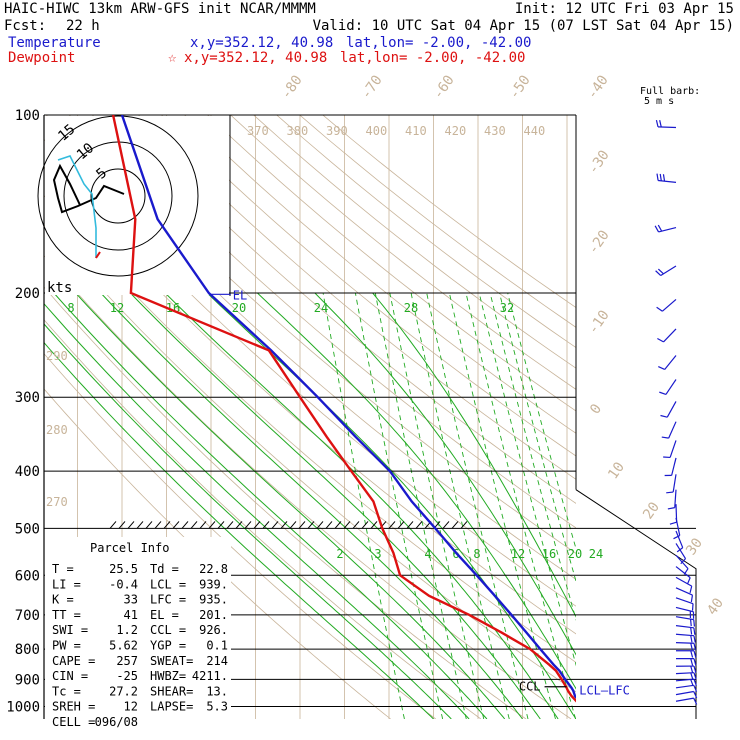  I want to click on temperature-legend: Temperature, so click(54, 43).